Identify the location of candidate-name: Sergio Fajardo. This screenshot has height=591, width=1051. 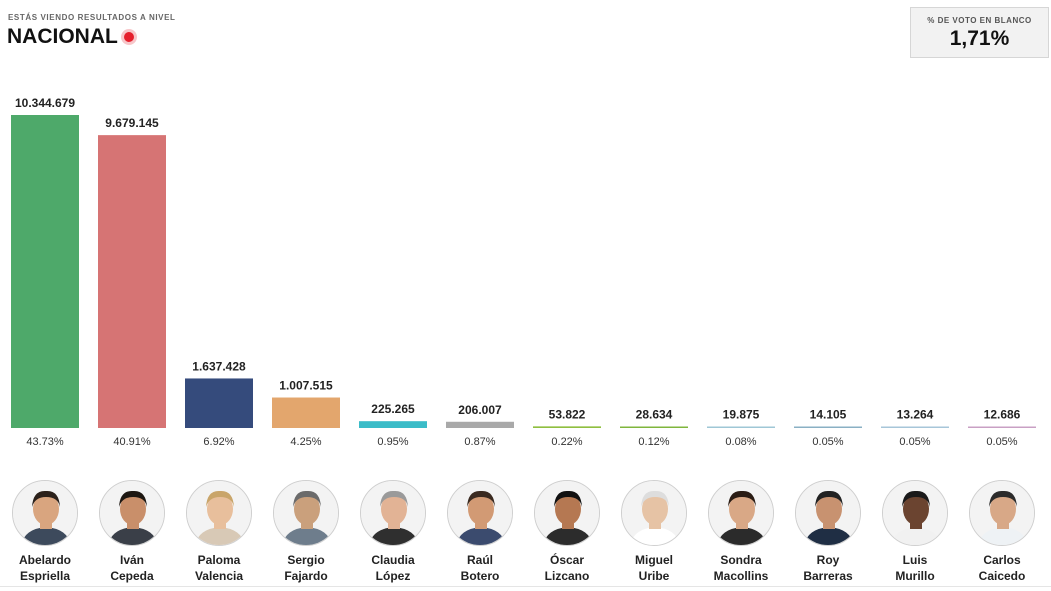
(306, 568).